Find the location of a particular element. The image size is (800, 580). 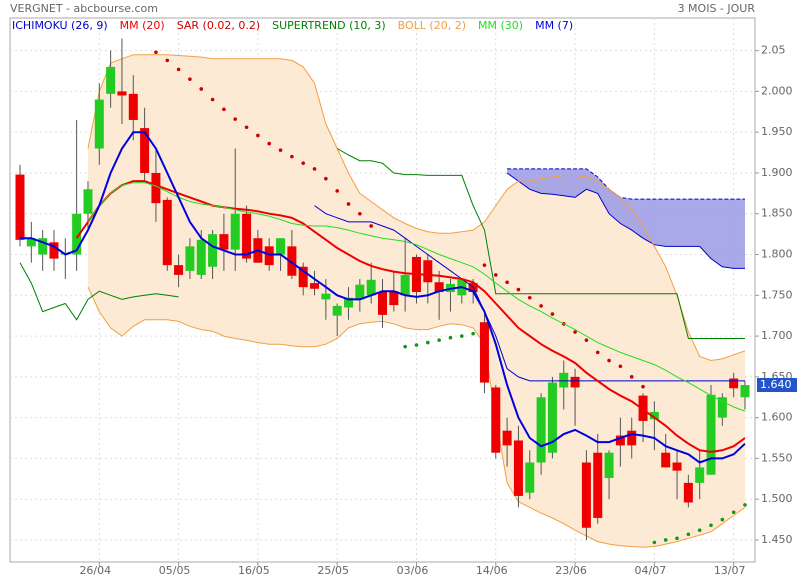

legend-entry: MM (30) is located at coordinates (500, 25).